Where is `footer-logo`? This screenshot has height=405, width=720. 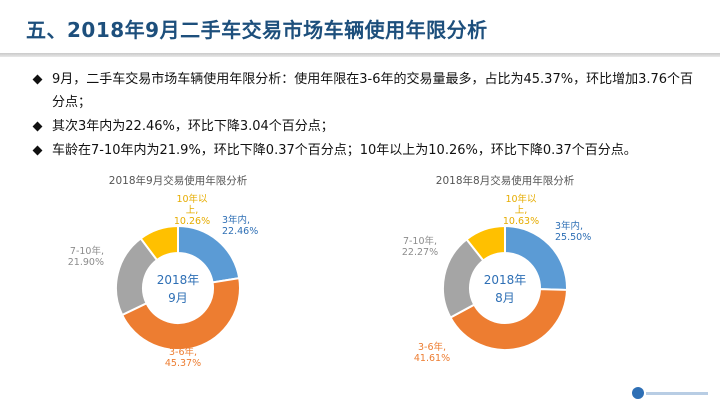
footer-logo is located at coordinates (672, 393).